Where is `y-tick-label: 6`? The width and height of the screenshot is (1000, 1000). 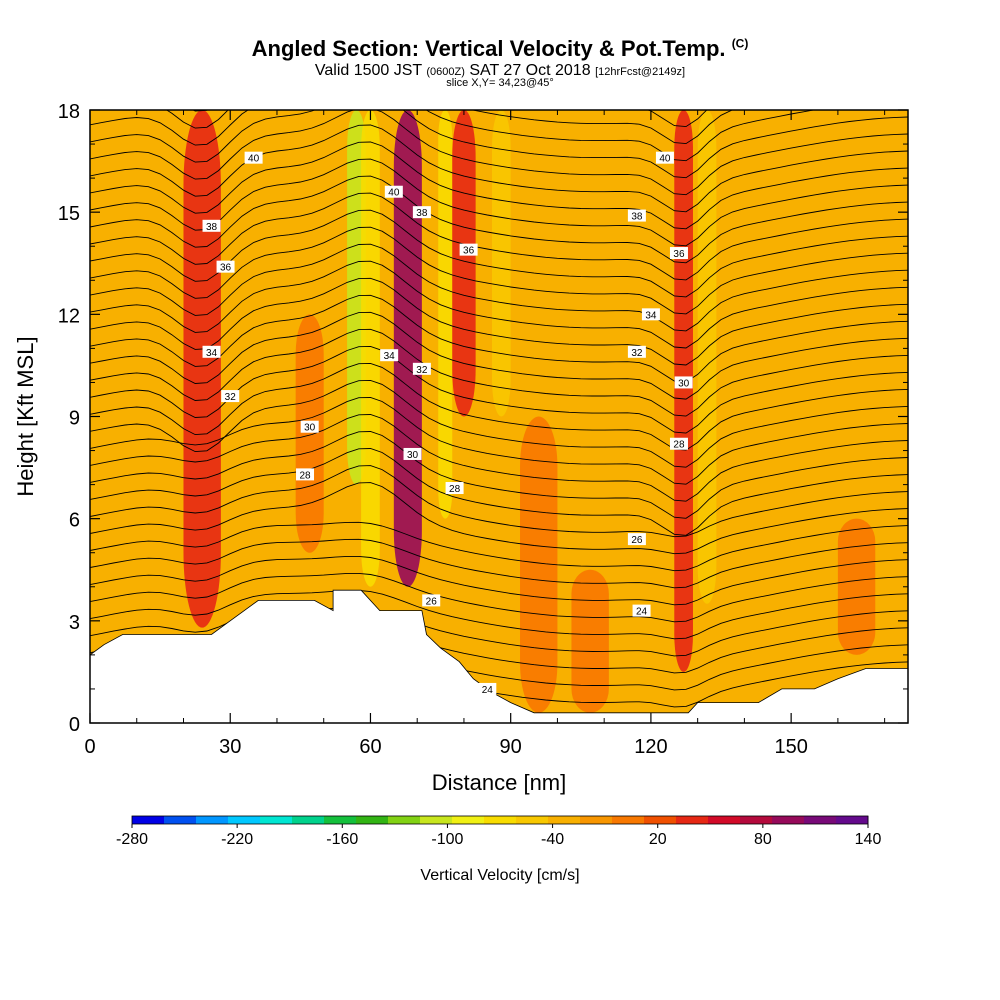 y-tick-label: 6 is located at coordinates (74, 521).